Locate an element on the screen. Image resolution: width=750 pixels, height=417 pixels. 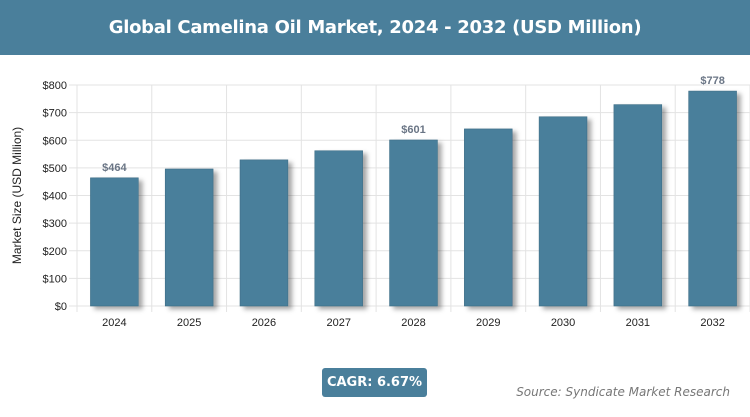
bar-2029 is located at coordinates (488, 217).